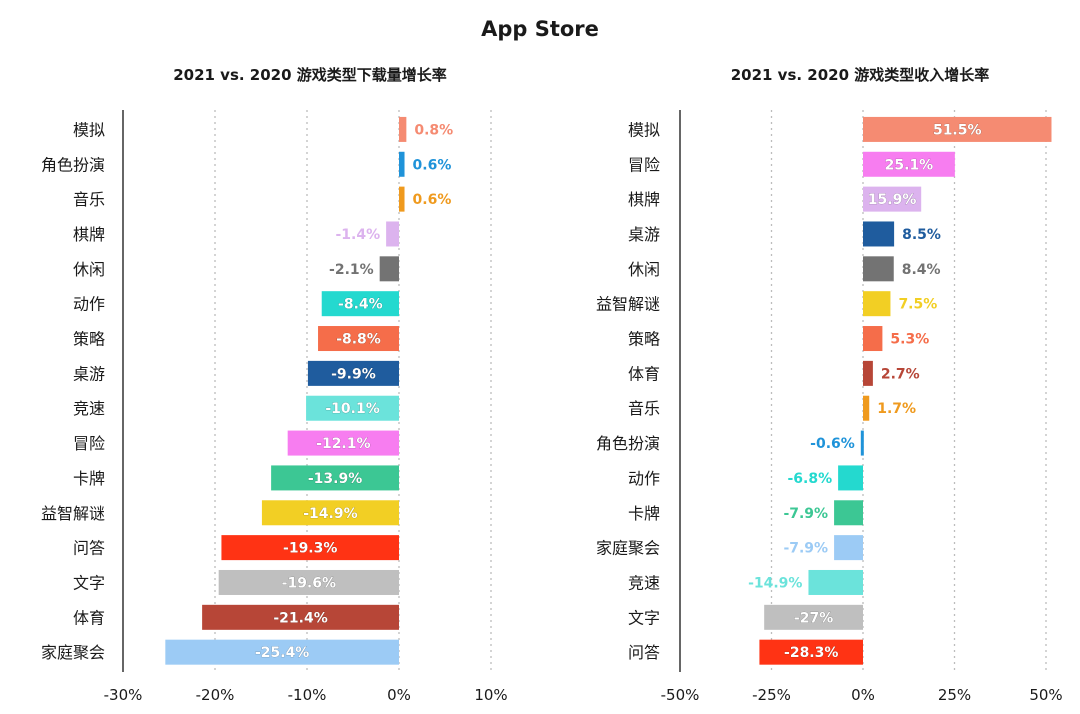 The image size is (1080, 714). Describe the element at coordinates (215, 695) in the screenshot. I see `downloads-x-tick-label: -20%` at that location.